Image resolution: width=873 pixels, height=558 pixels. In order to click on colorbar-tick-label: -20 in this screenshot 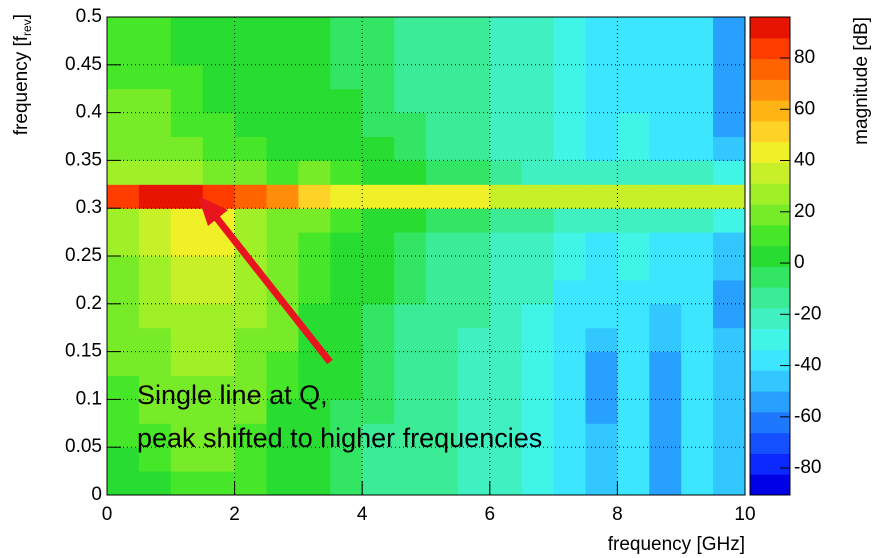, I will do `click(807, 313)`.